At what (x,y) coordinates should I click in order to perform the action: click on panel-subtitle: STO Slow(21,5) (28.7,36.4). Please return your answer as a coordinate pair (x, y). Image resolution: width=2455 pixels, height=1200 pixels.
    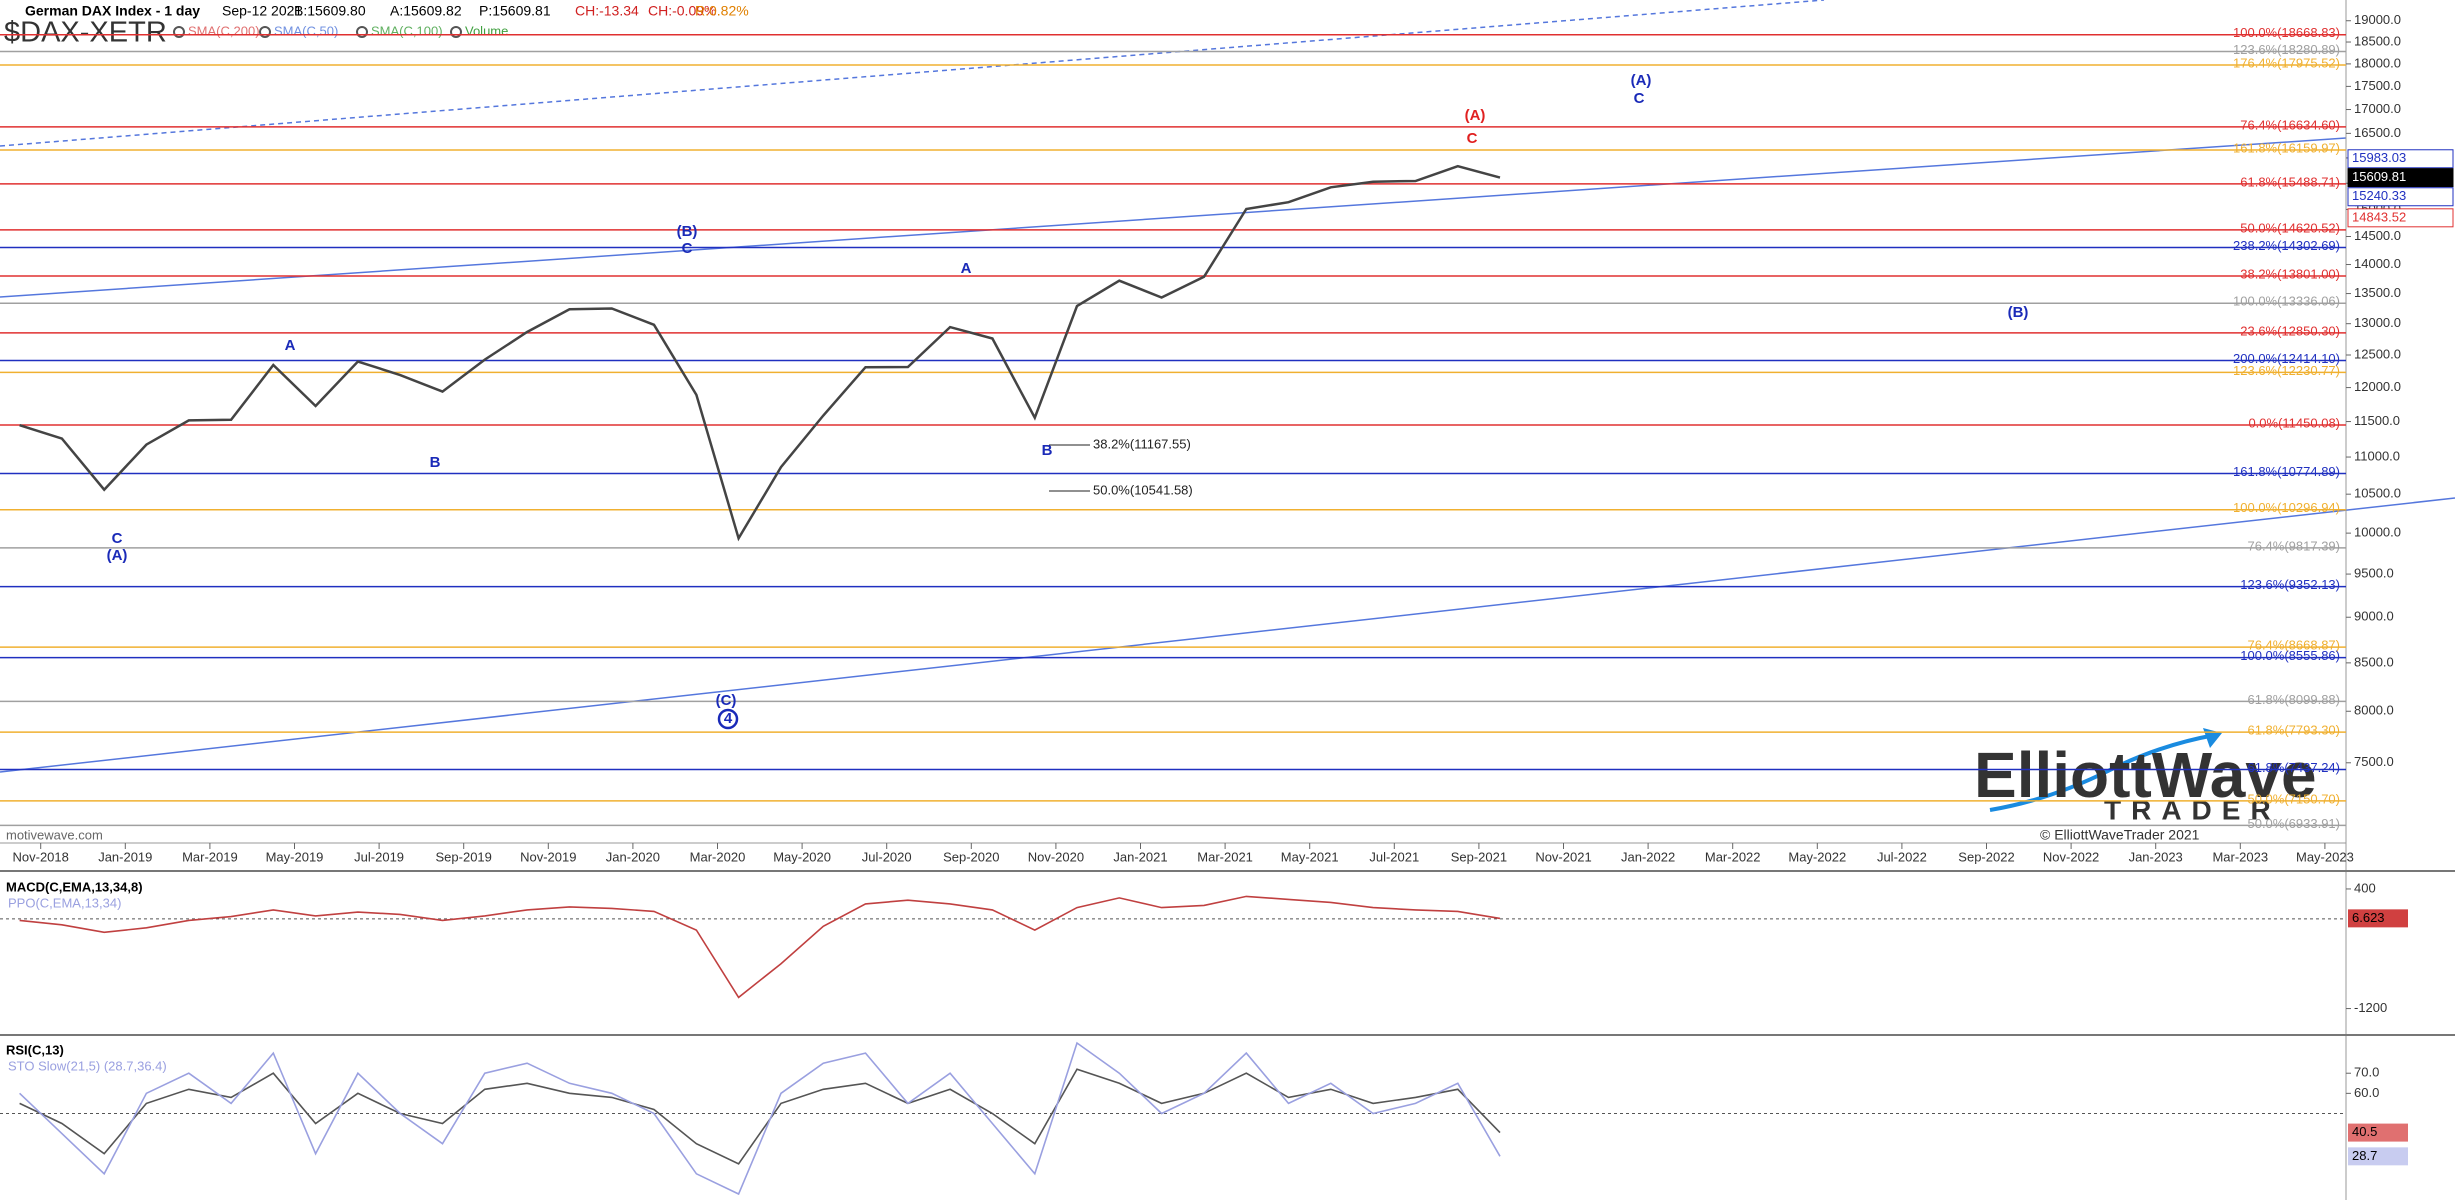
    Looking at the image, I should click on (87, 1065).